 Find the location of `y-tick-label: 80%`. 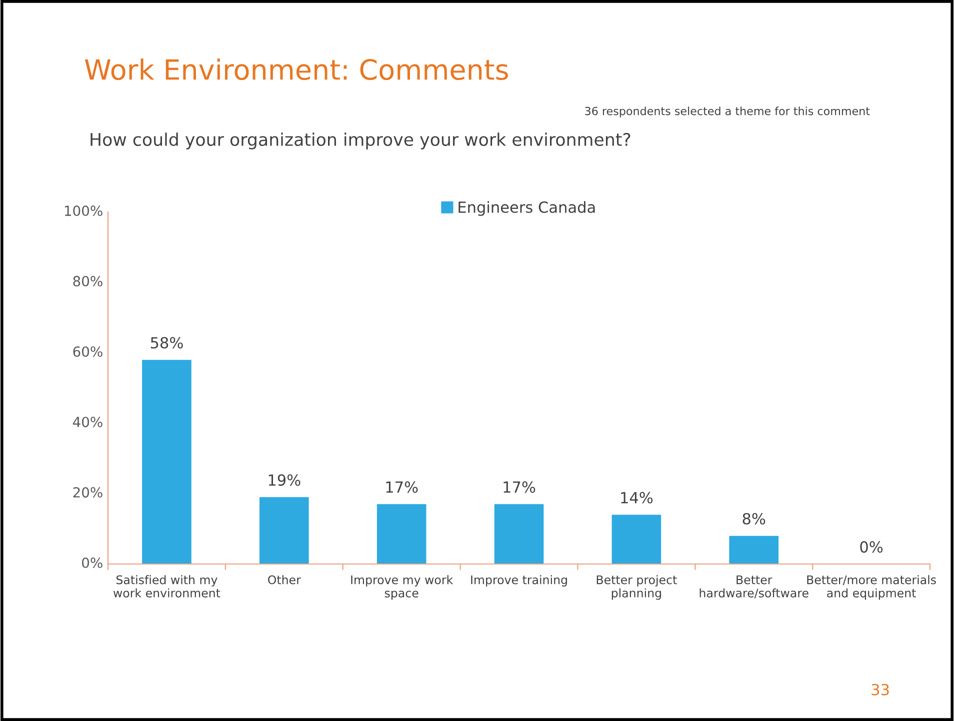

y-tick-label: 80% is located at coordinates (87, 281).